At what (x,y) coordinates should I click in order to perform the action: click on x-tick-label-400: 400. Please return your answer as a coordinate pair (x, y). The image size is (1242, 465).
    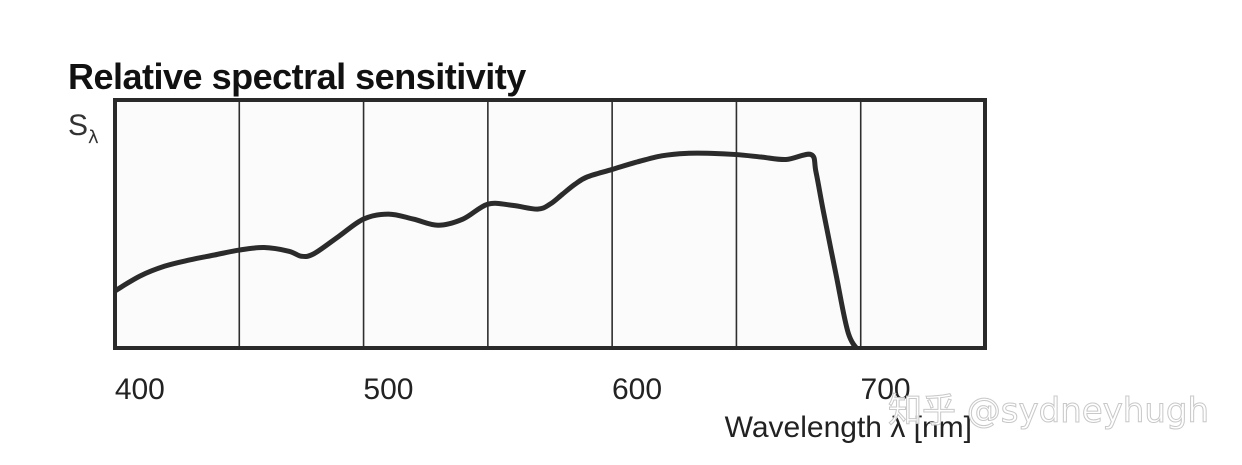
    Looking at the image, I should click on (140, 389).